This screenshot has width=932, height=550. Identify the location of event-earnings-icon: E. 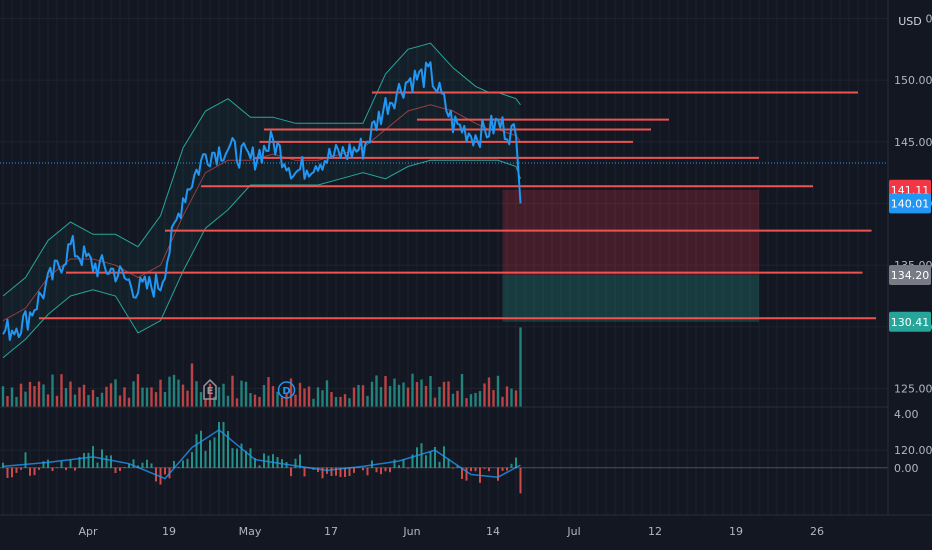
(210, 389).